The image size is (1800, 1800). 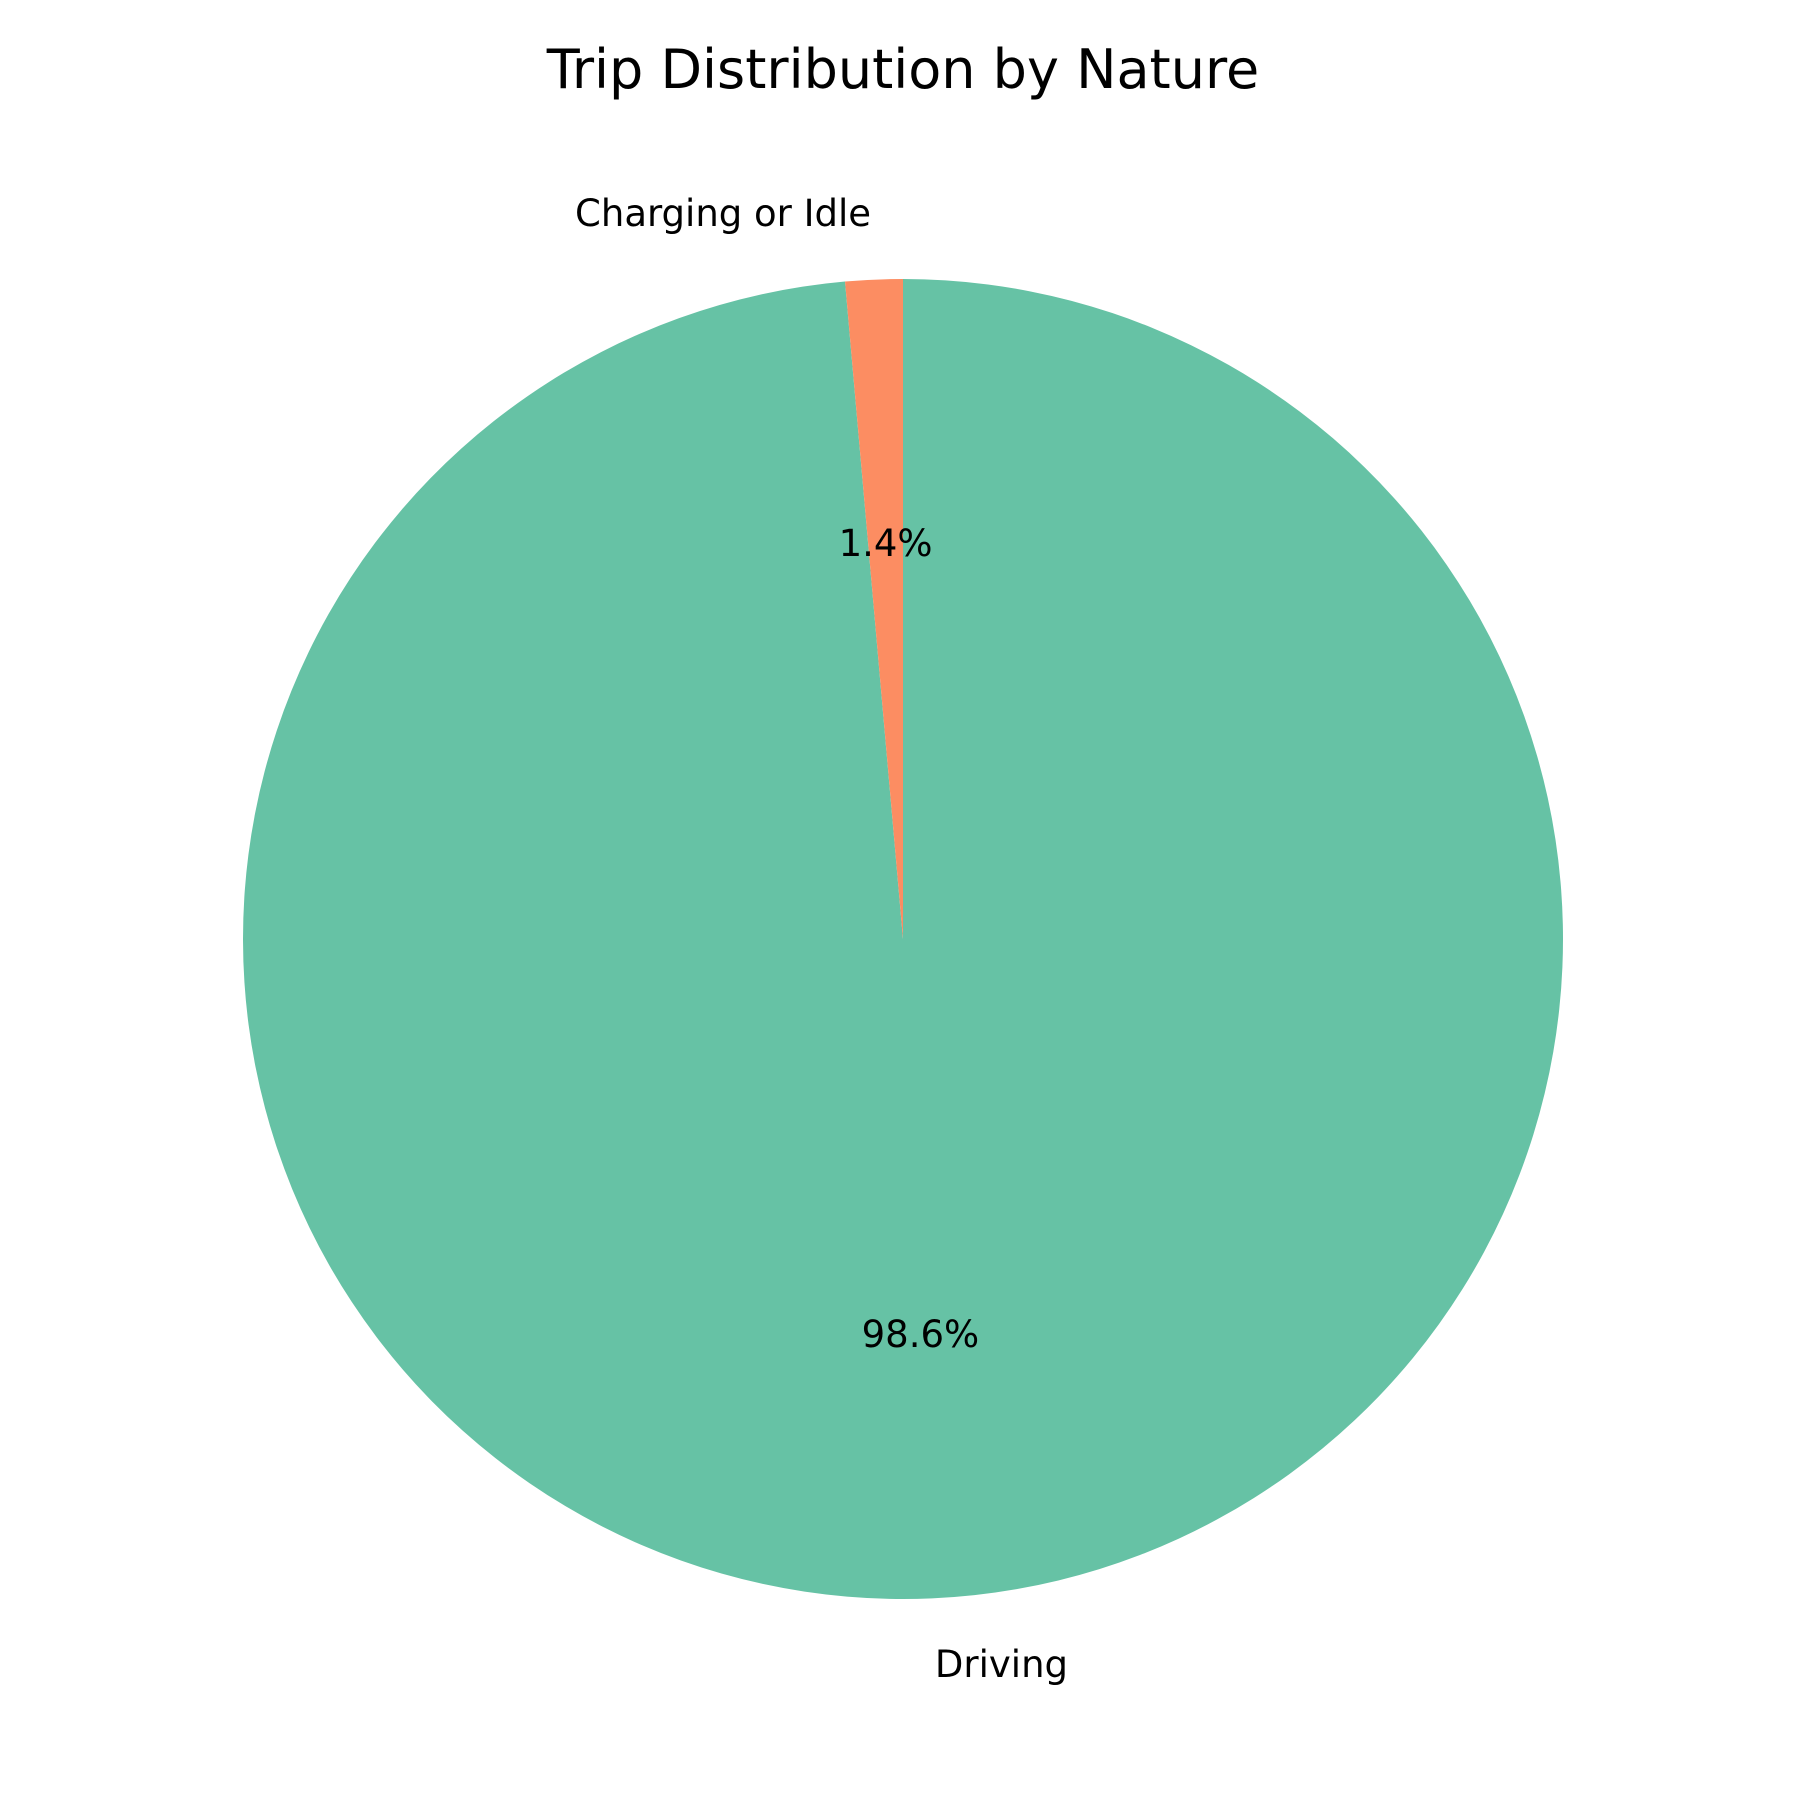 What do you see at coordinates (723, 213) in the screenshot?
I see `slice-label-charging-or-idle: Charging or Idle` at bounding box center [723, 213].